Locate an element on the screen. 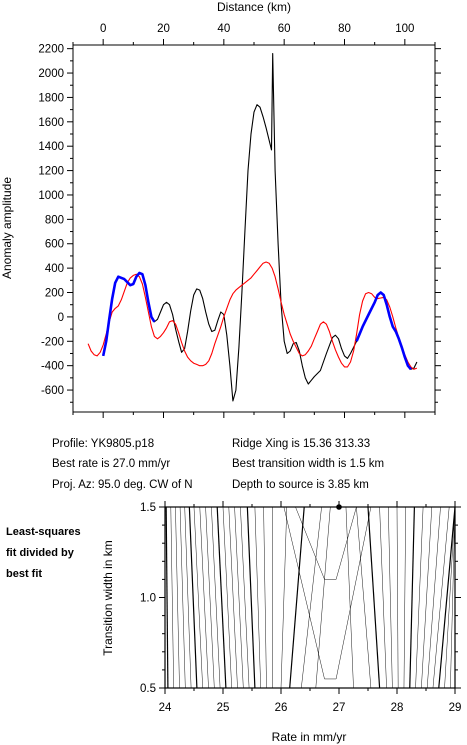  y-tick-label: 2000 is located at coordinates (51, 74).